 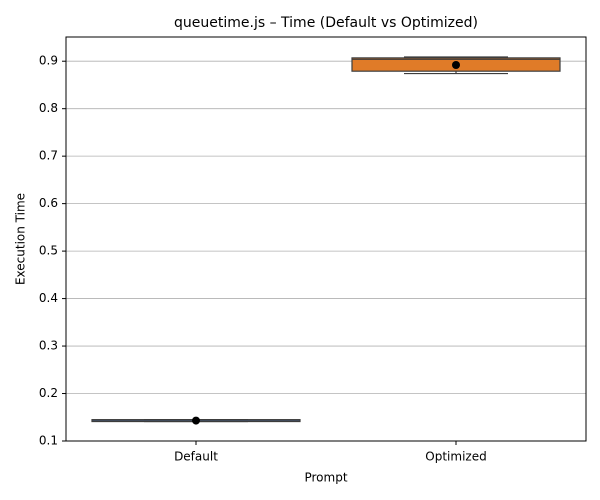 I want to click on y-tick-label: 0.1, so click(x=48, y=441).